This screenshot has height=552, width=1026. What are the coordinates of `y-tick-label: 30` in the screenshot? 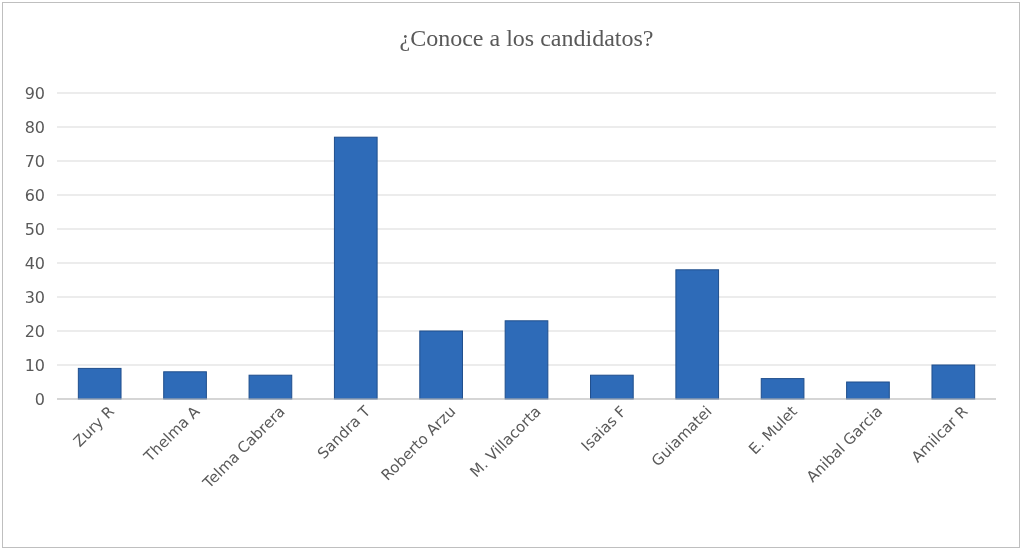 It's located at (34, 297).